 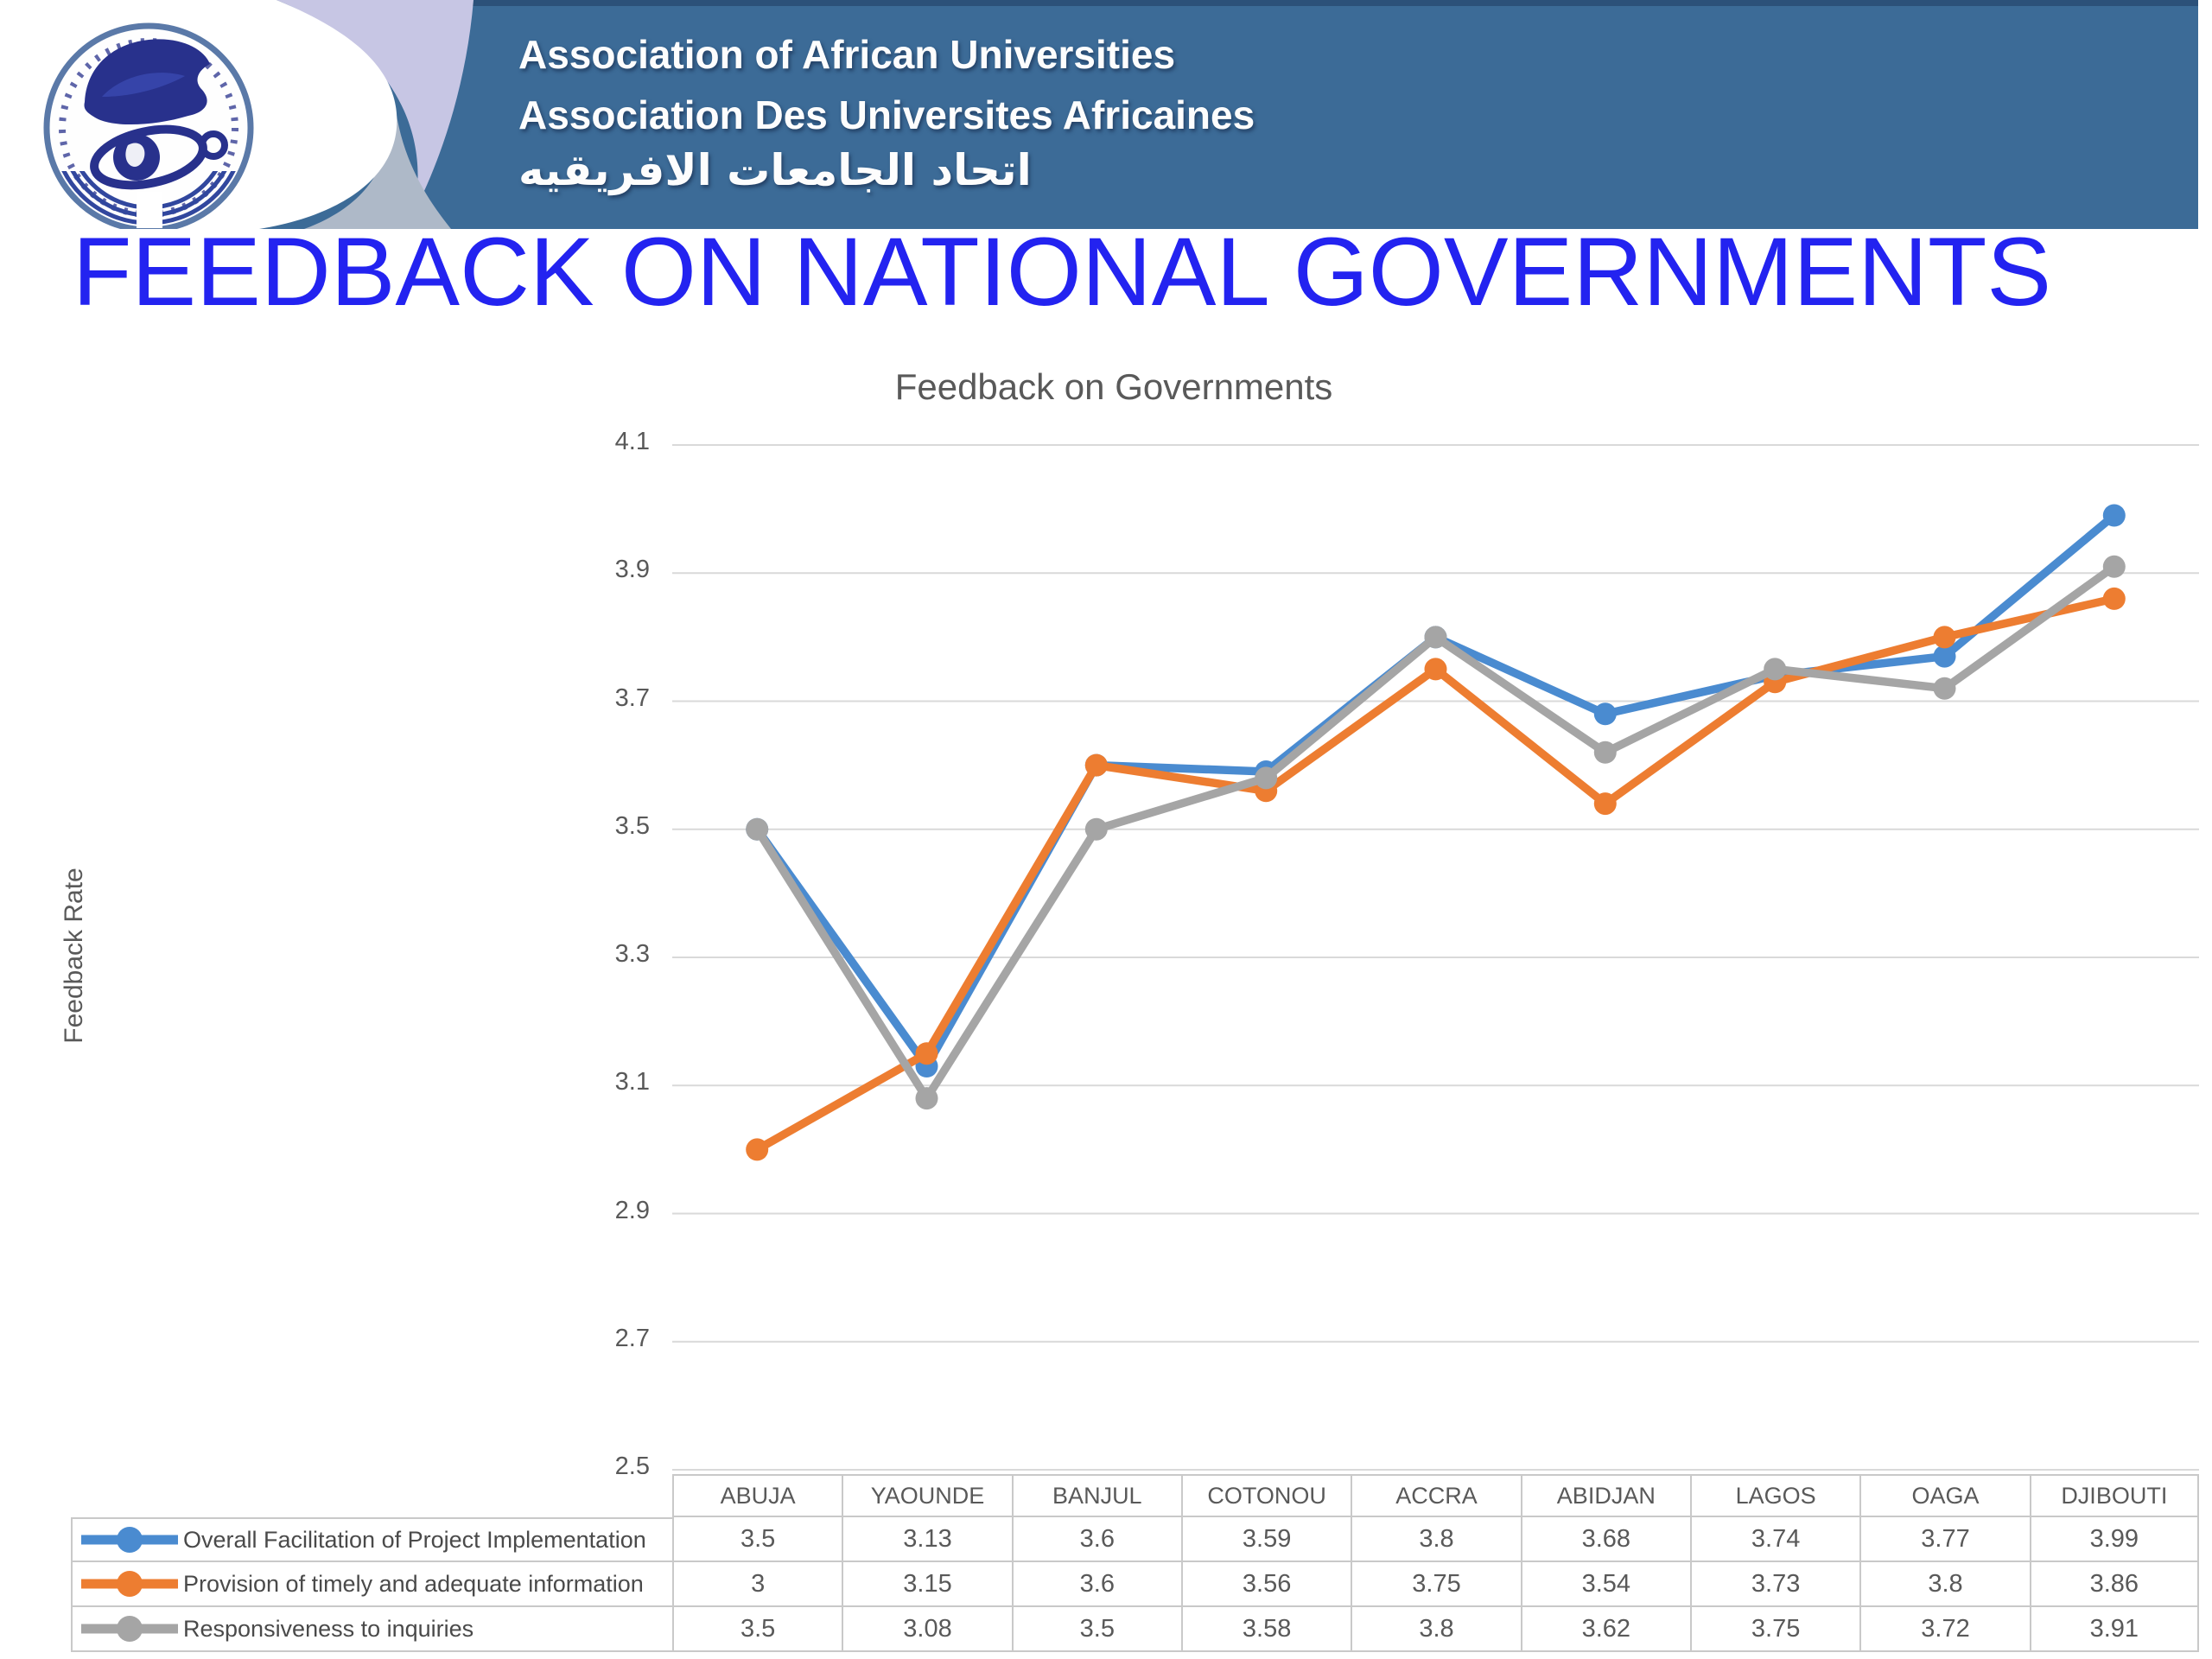 What do you see at coordinates (1605, 1584) in the screenshot?
I see `value-cell: 3.54` at bounding box center [1605, 1584].